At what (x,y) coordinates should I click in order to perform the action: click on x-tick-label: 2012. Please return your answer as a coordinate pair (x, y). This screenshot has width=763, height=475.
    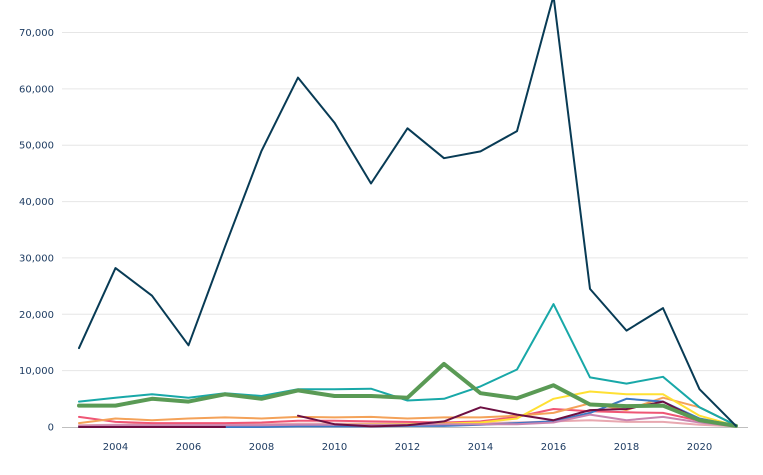
    Looking at the image, I should click on (407, 447).